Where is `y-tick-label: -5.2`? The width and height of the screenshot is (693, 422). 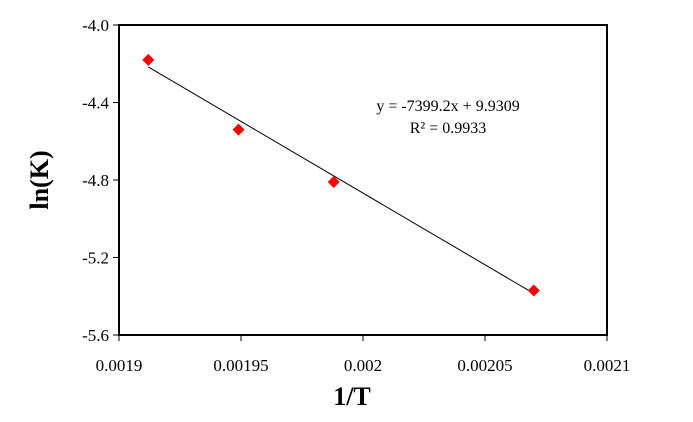
y-tick-label: -5.2 is located at coordinates (95, 258).